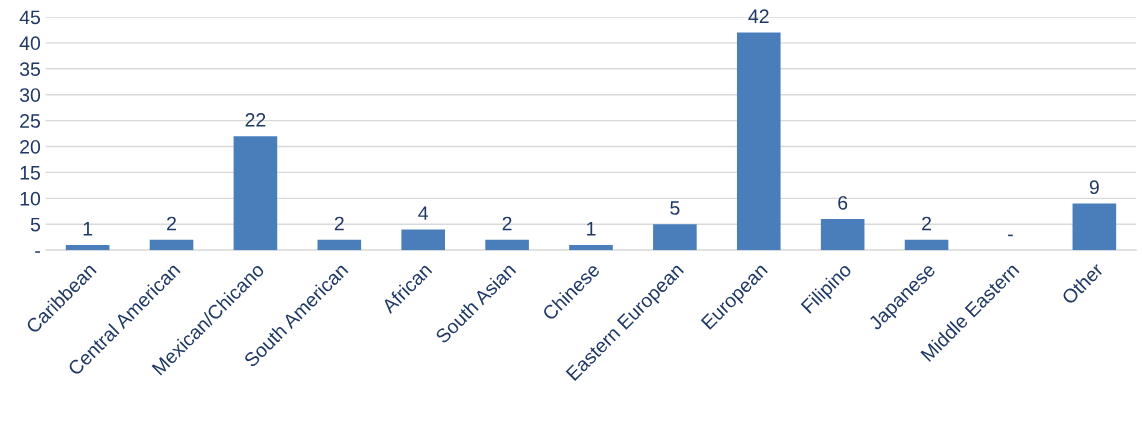 Image resolution: width=1142 pixels, height=424 pixels. Describe the element at coordinates (37, 252) in the screenshot. I see `y-tick-label: -` at that location.